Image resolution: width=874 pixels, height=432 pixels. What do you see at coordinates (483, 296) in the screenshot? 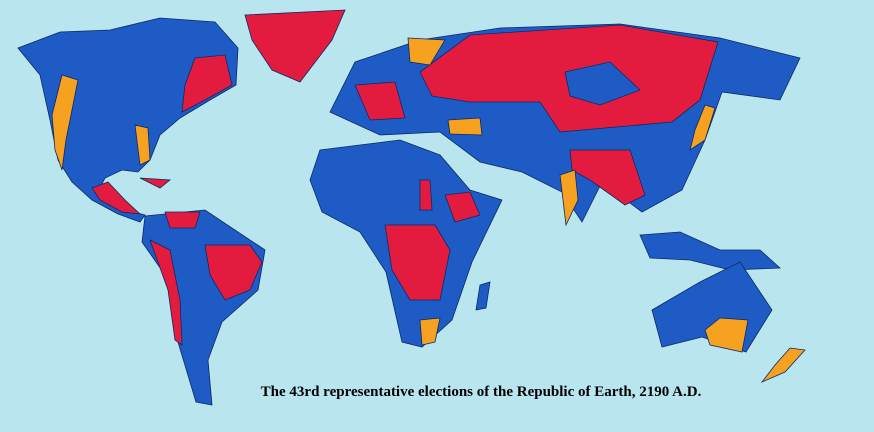
I see `madagascar` at bounding box center [483, 296].